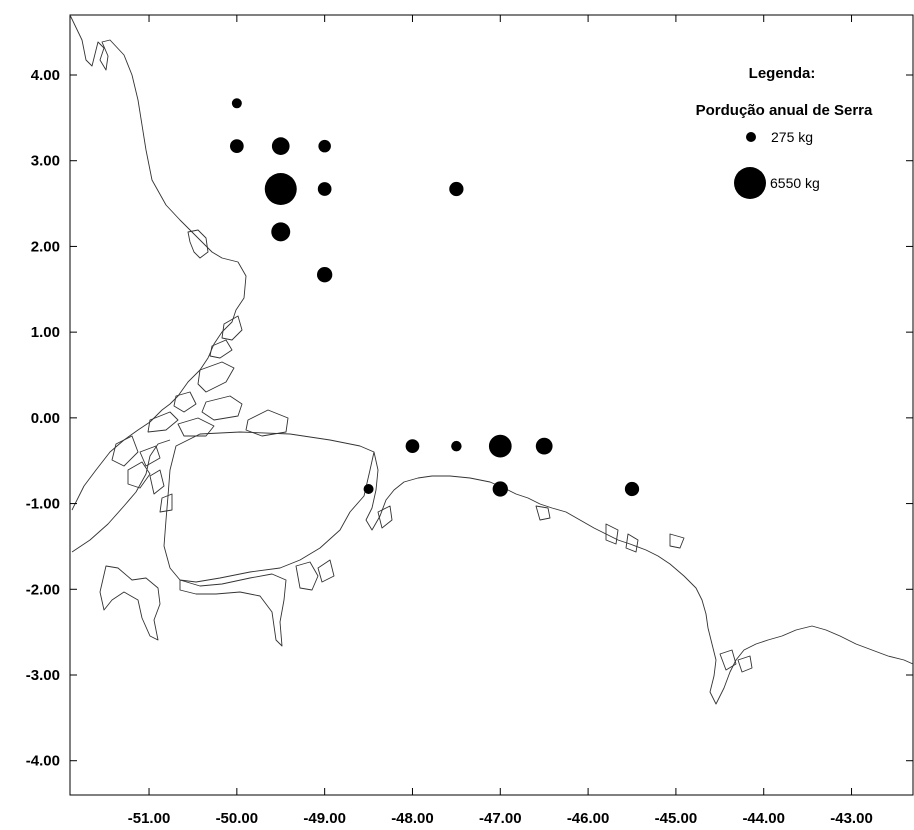 The height and width of the screenshot is (830, 914). I want to click on y-tick-label: 1.00, so click(45, 332).